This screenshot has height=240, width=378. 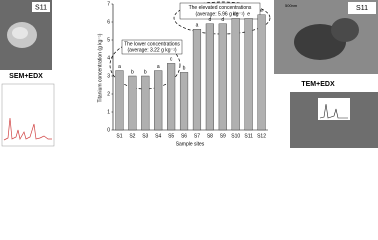 What do you see at coordinates (171, 60) in the screenshot?
I see `significance-letter: c` at bounding box center [171, 60].